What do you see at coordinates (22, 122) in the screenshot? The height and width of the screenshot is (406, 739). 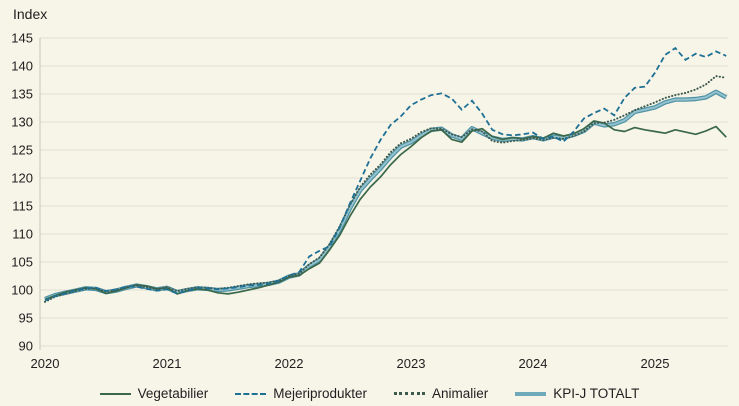 I see `y-axis-tick-label: 130` at bounding box center [22, 122].